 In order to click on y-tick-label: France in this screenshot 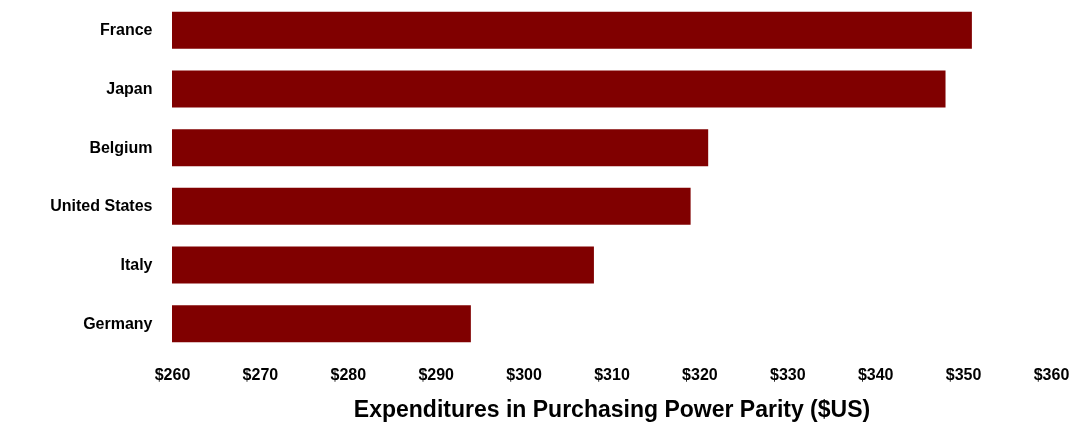, I will do `click(126, 30)`.